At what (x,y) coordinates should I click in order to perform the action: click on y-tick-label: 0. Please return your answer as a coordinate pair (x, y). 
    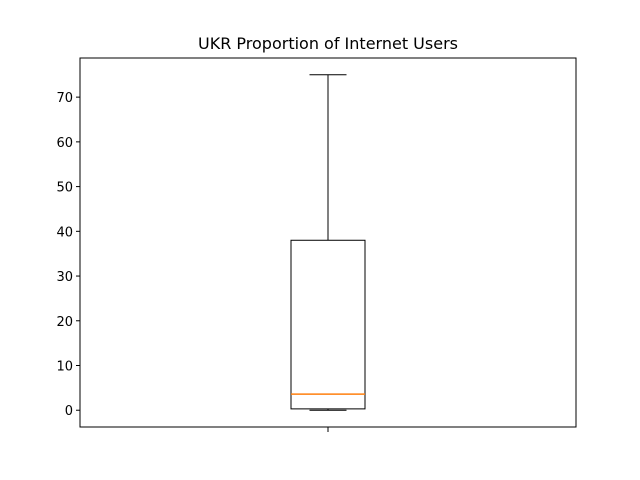
    Looking at the image, I should click on (69, 411).